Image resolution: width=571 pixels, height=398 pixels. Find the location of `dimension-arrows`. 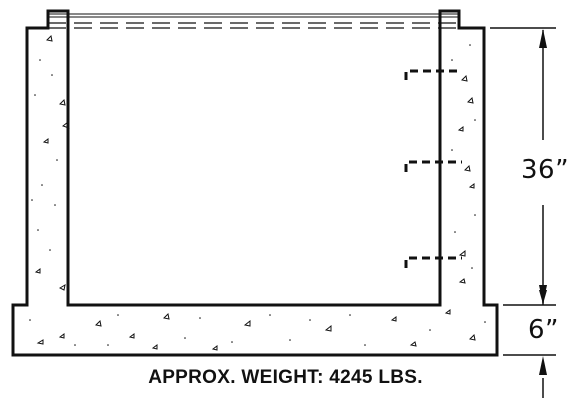

dimension-arrows is located at coordinates (543, 202).